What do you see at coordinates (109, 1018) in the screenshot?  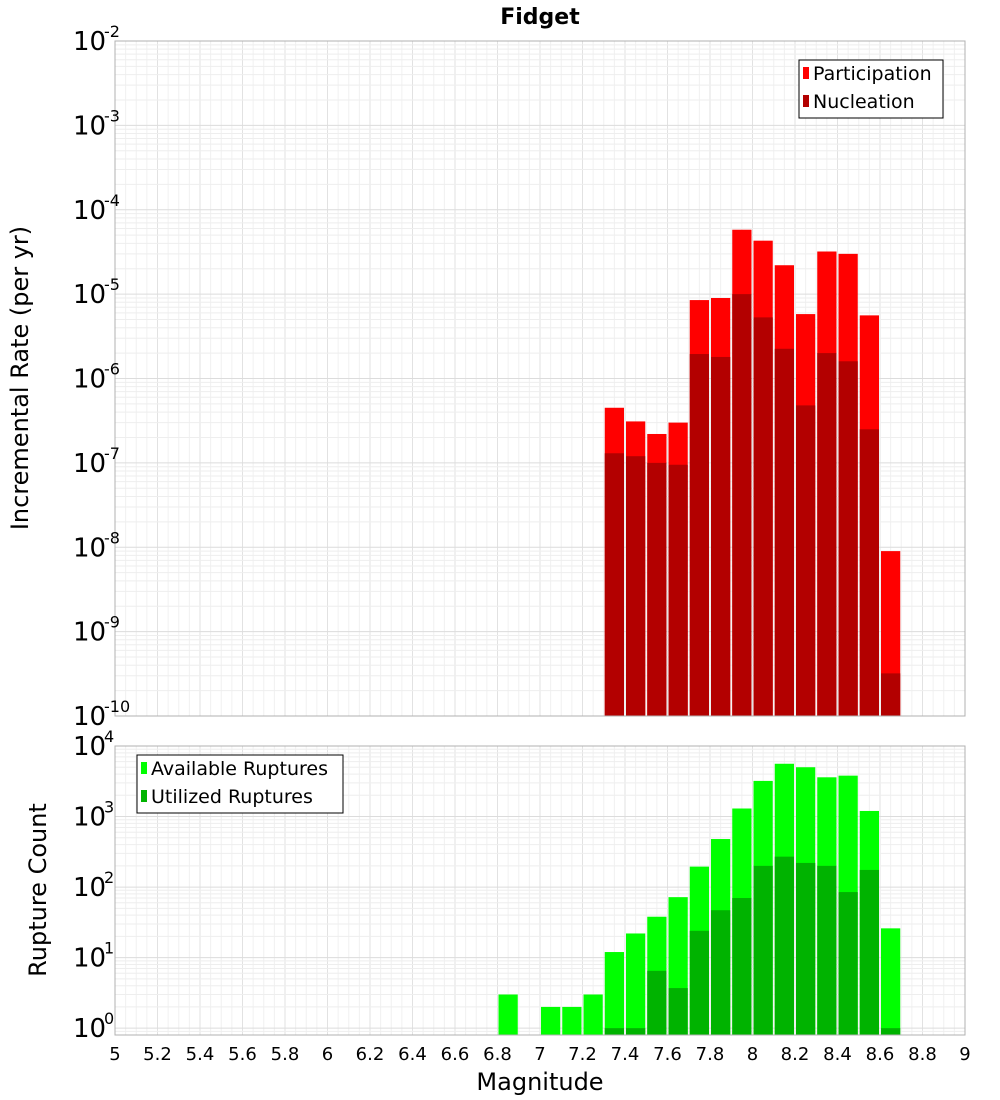 I see `y-tick-exponent: 0` at bounding box center [109, 1018].